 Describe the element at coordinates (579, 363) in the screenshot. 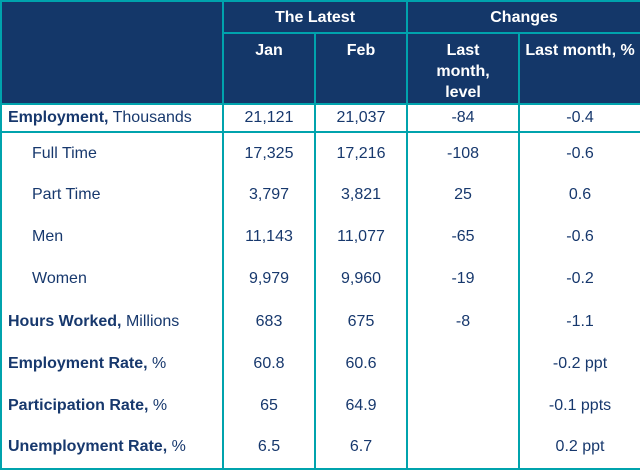

I see `cell-change-pct: -0.2 ppt` at that location.